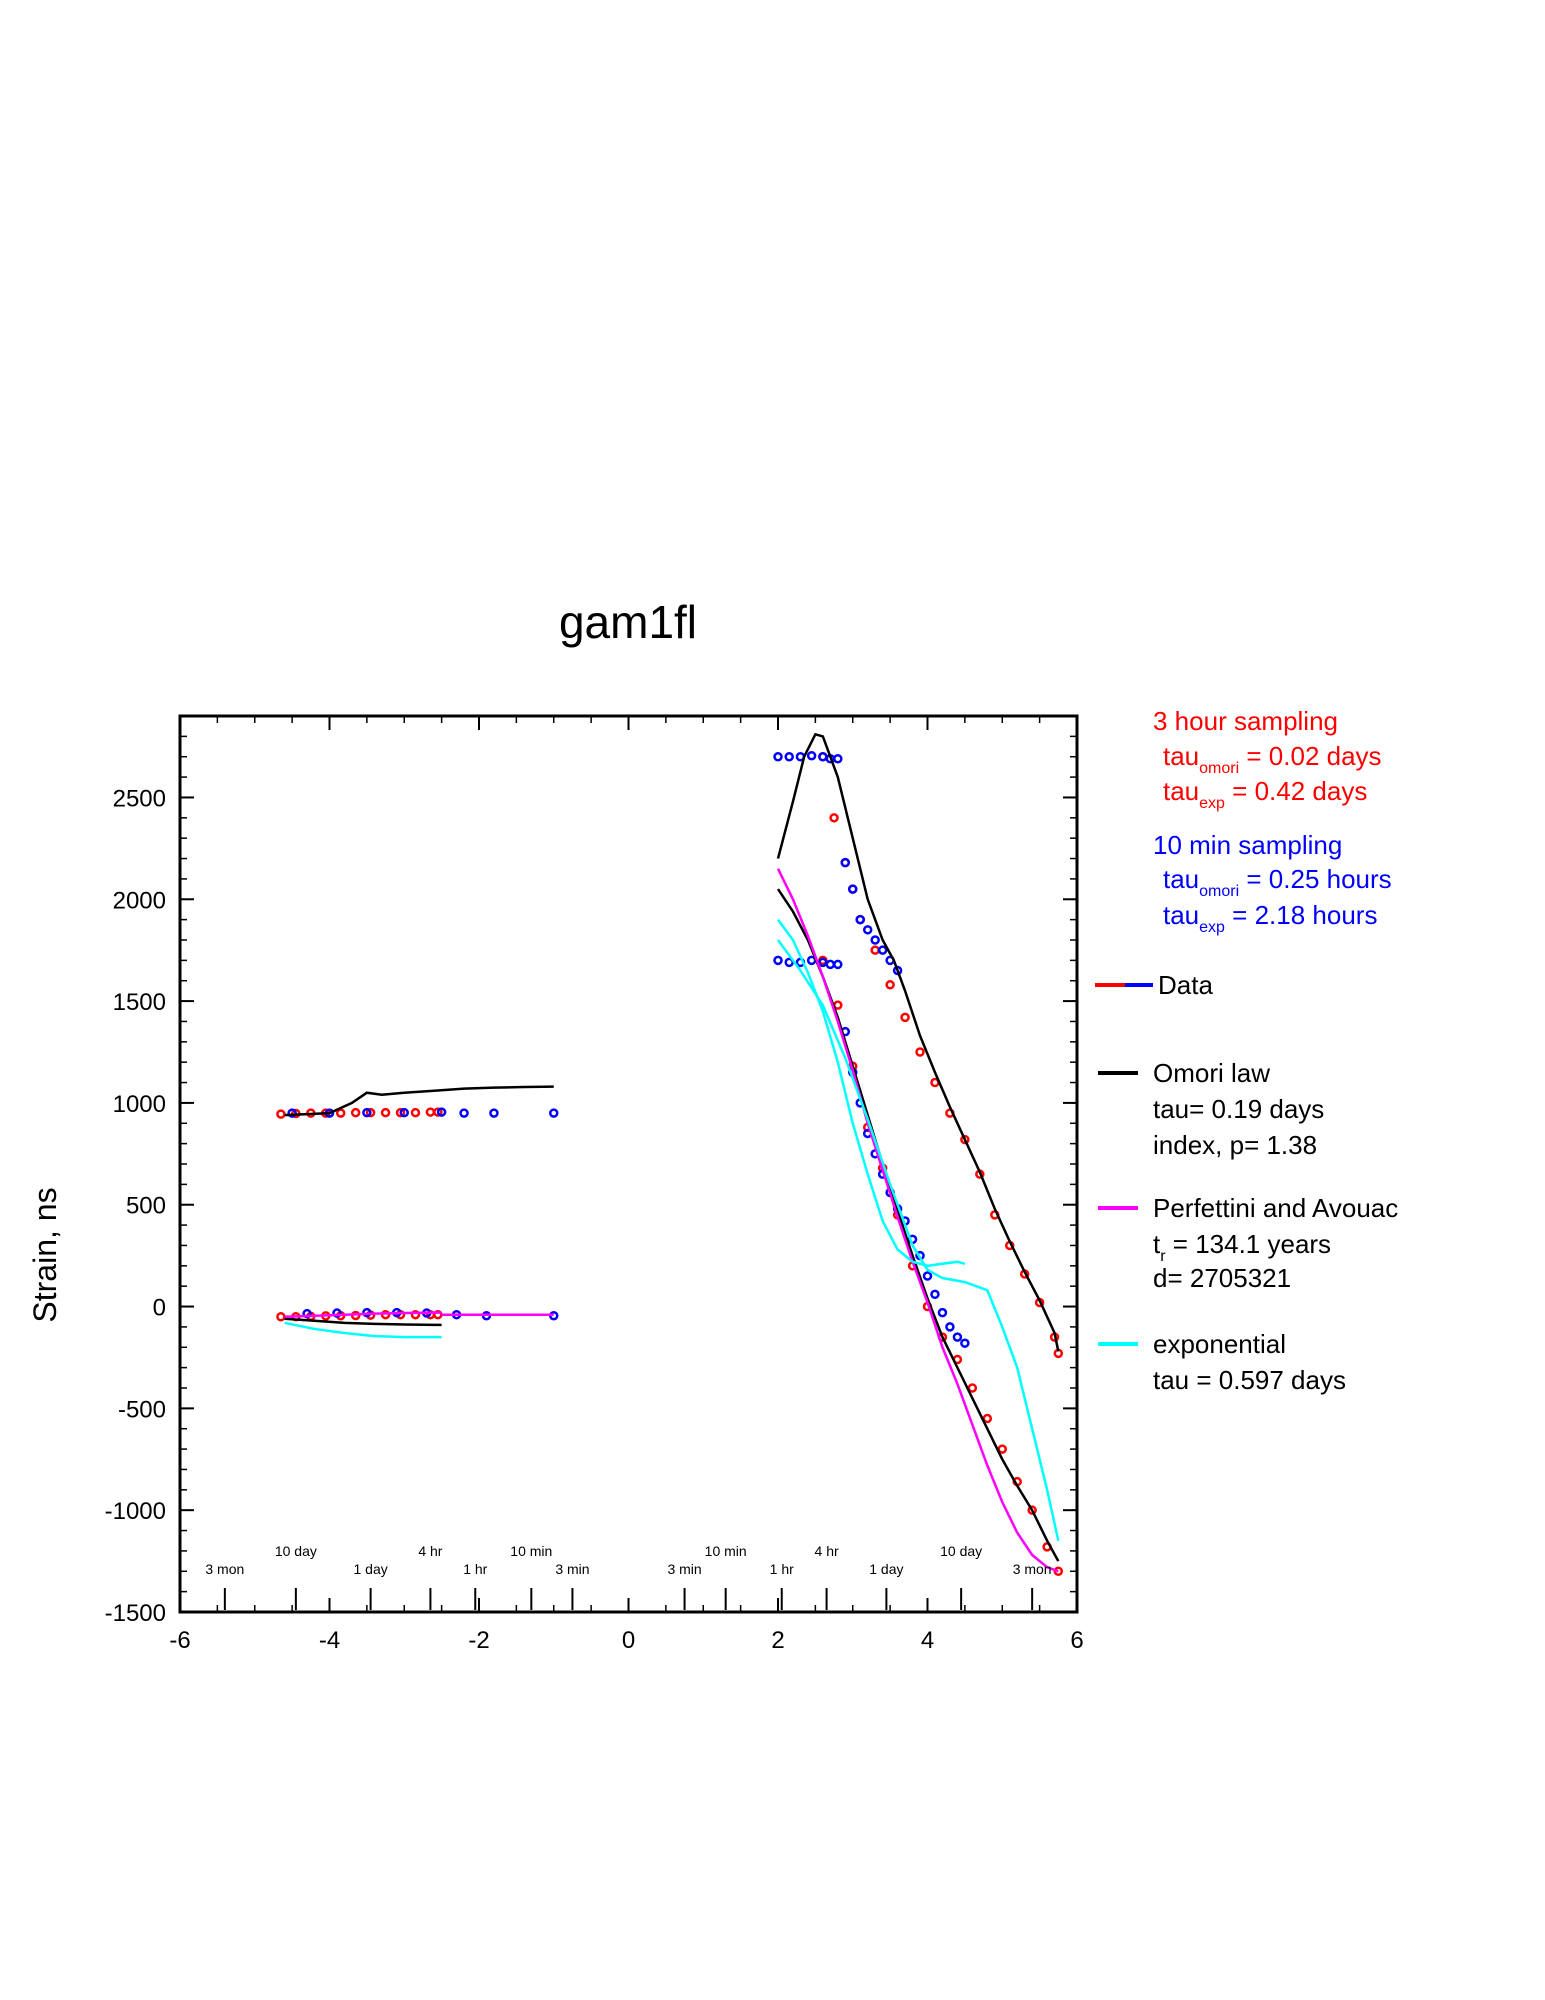  Describe the element at coordinates (142, 1409) in the screenshot. I see `y-tick-label: -500` at that location.